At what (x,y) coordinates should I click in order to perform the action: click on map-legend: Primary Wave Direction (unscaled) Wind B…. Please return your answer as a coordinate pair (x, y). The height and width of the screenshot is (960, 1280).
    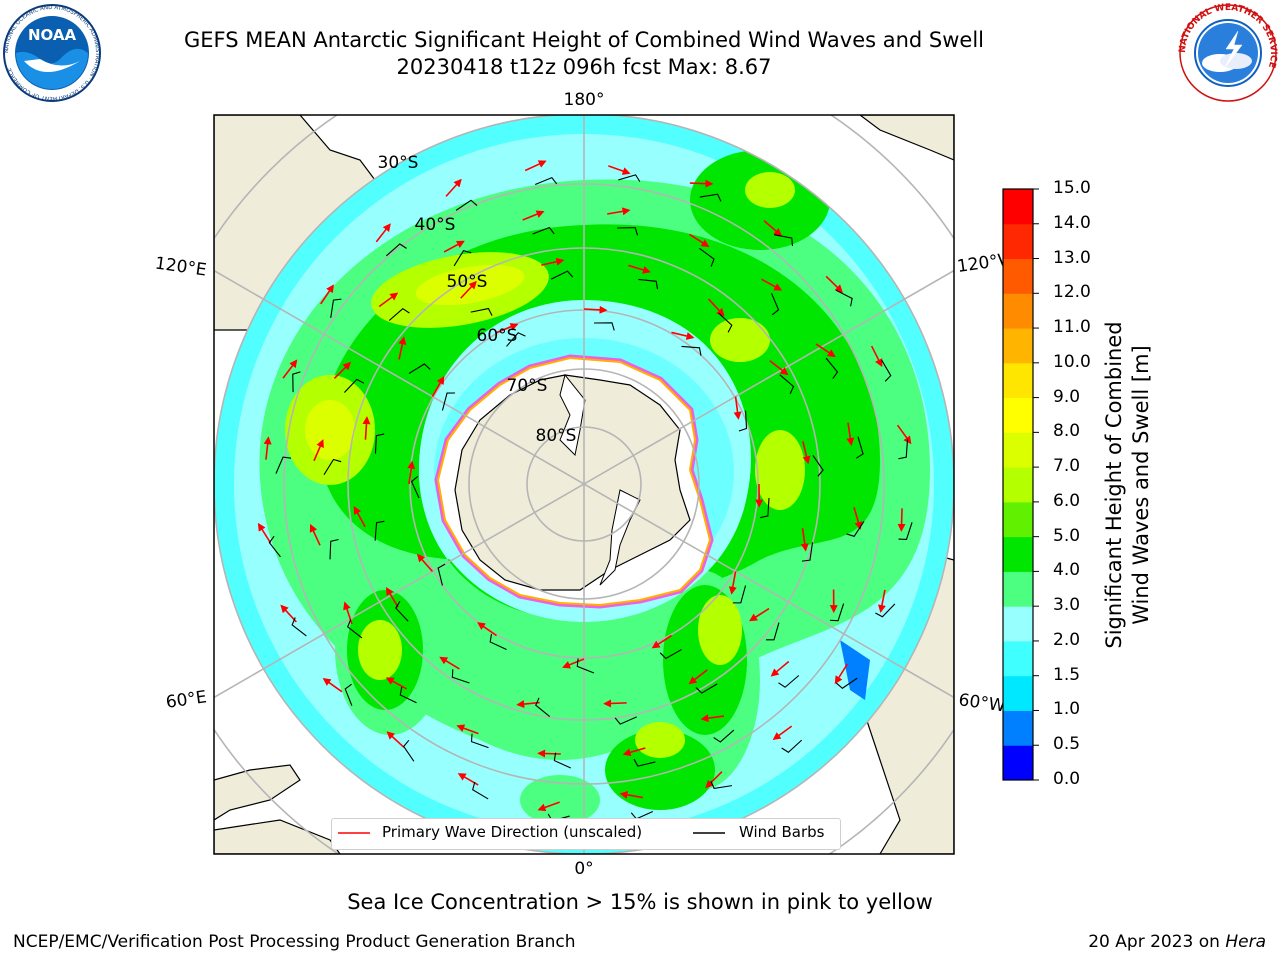
    Looking at the image, I should click on (586, 834).